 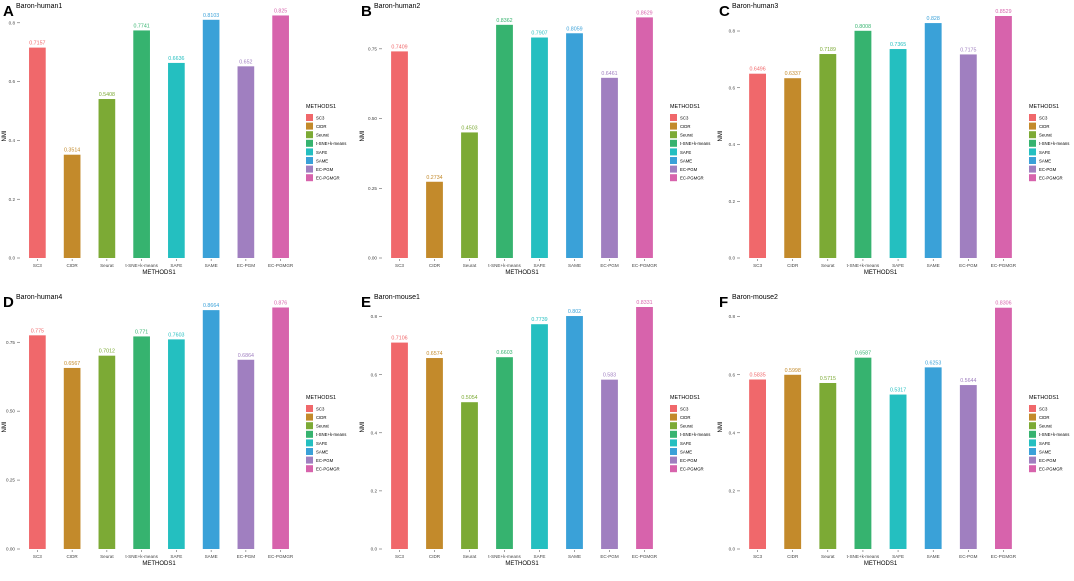 I want to click on bar-value-label: 0.7907, so click(x=539, y=34).